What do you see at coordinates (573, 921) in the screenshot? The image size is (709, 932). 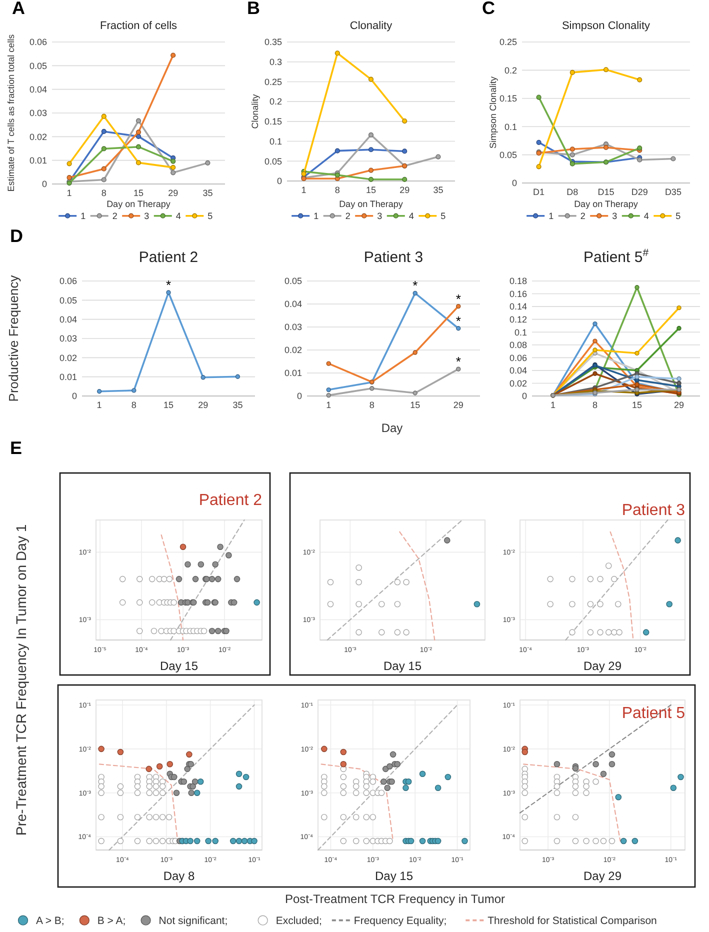 I see `legend-label: Threshold for Statistical Comparison` at bounding box center [573, 921].